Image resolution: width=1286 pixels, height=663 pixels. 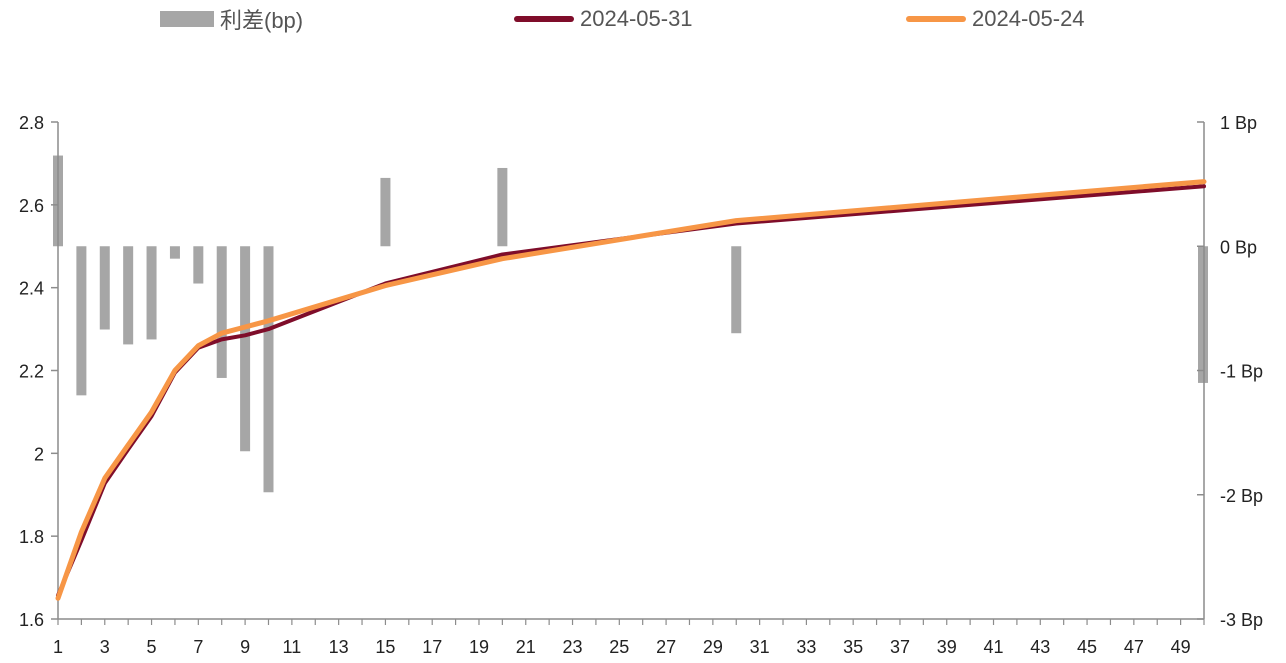 What do you see at coordinates (713, 647) in the screenshot?
I see `x-axis-tick-label: 29` at bounding box center [713, 647].